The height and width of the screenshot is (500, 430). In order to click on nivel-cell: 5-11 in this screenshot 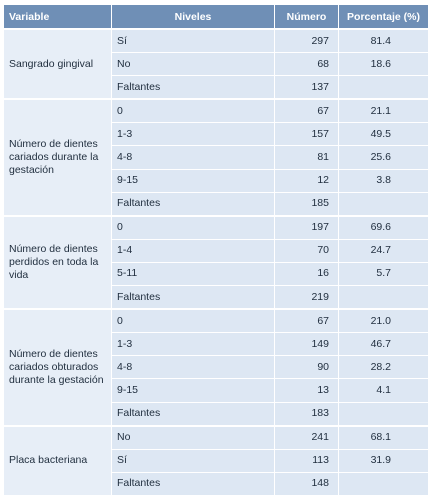, I will do `click(193, 274)`.